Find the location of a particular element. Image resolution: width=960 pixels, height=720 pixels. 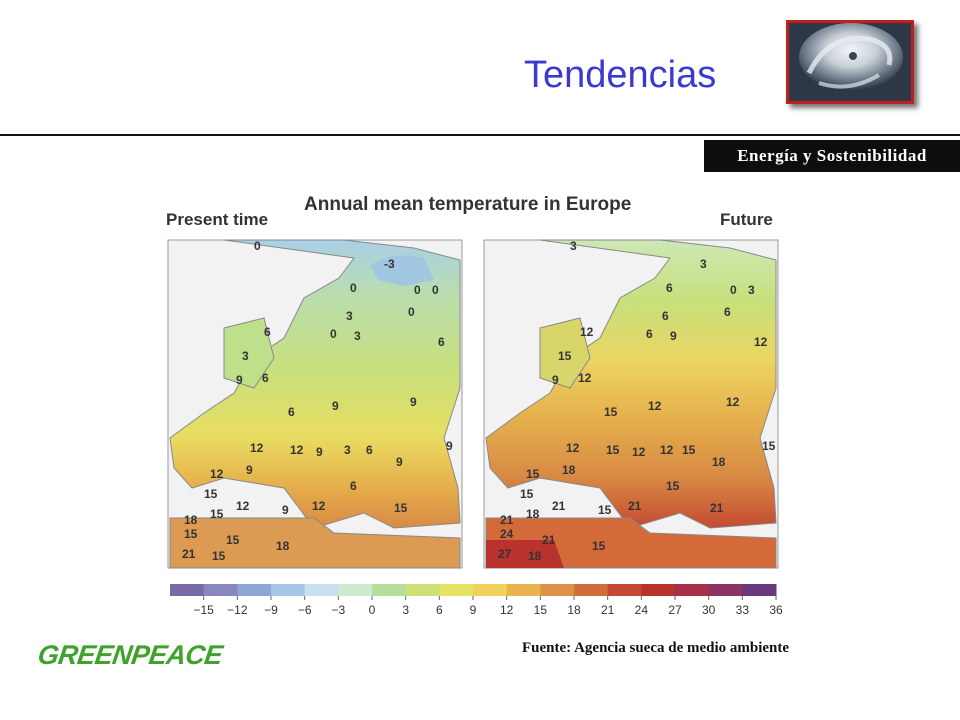

figure-title: Annual mean temperature in Europe is located at coordinates (468, 204).